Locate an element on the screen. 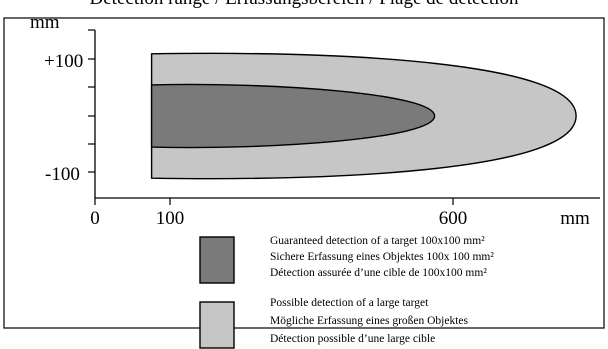 Image resolution: width=608 pixels, height=349 pixels. legend-swatch-guaranteed is located at coordinates (217, 260).